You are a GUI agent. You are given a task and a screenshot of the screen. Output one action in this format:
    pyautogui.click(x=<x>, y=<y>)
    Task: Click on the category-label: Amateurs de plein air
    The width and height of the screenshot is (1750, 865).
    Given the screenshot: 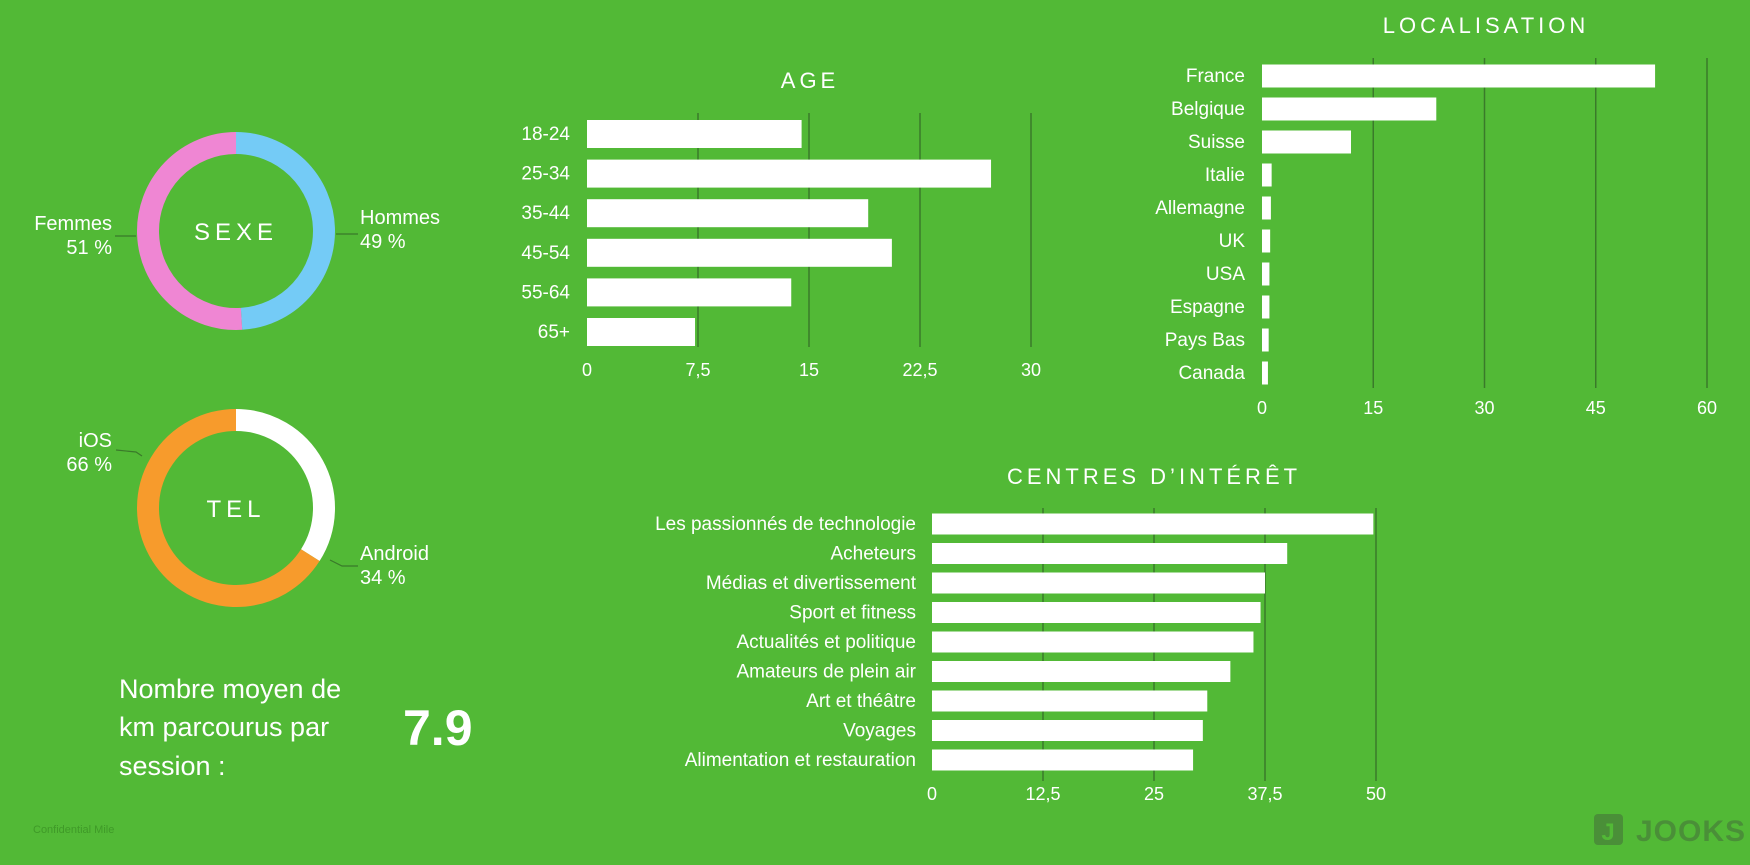 What is the action you would take?
    pyautogui.click(x=826, y=672)
    